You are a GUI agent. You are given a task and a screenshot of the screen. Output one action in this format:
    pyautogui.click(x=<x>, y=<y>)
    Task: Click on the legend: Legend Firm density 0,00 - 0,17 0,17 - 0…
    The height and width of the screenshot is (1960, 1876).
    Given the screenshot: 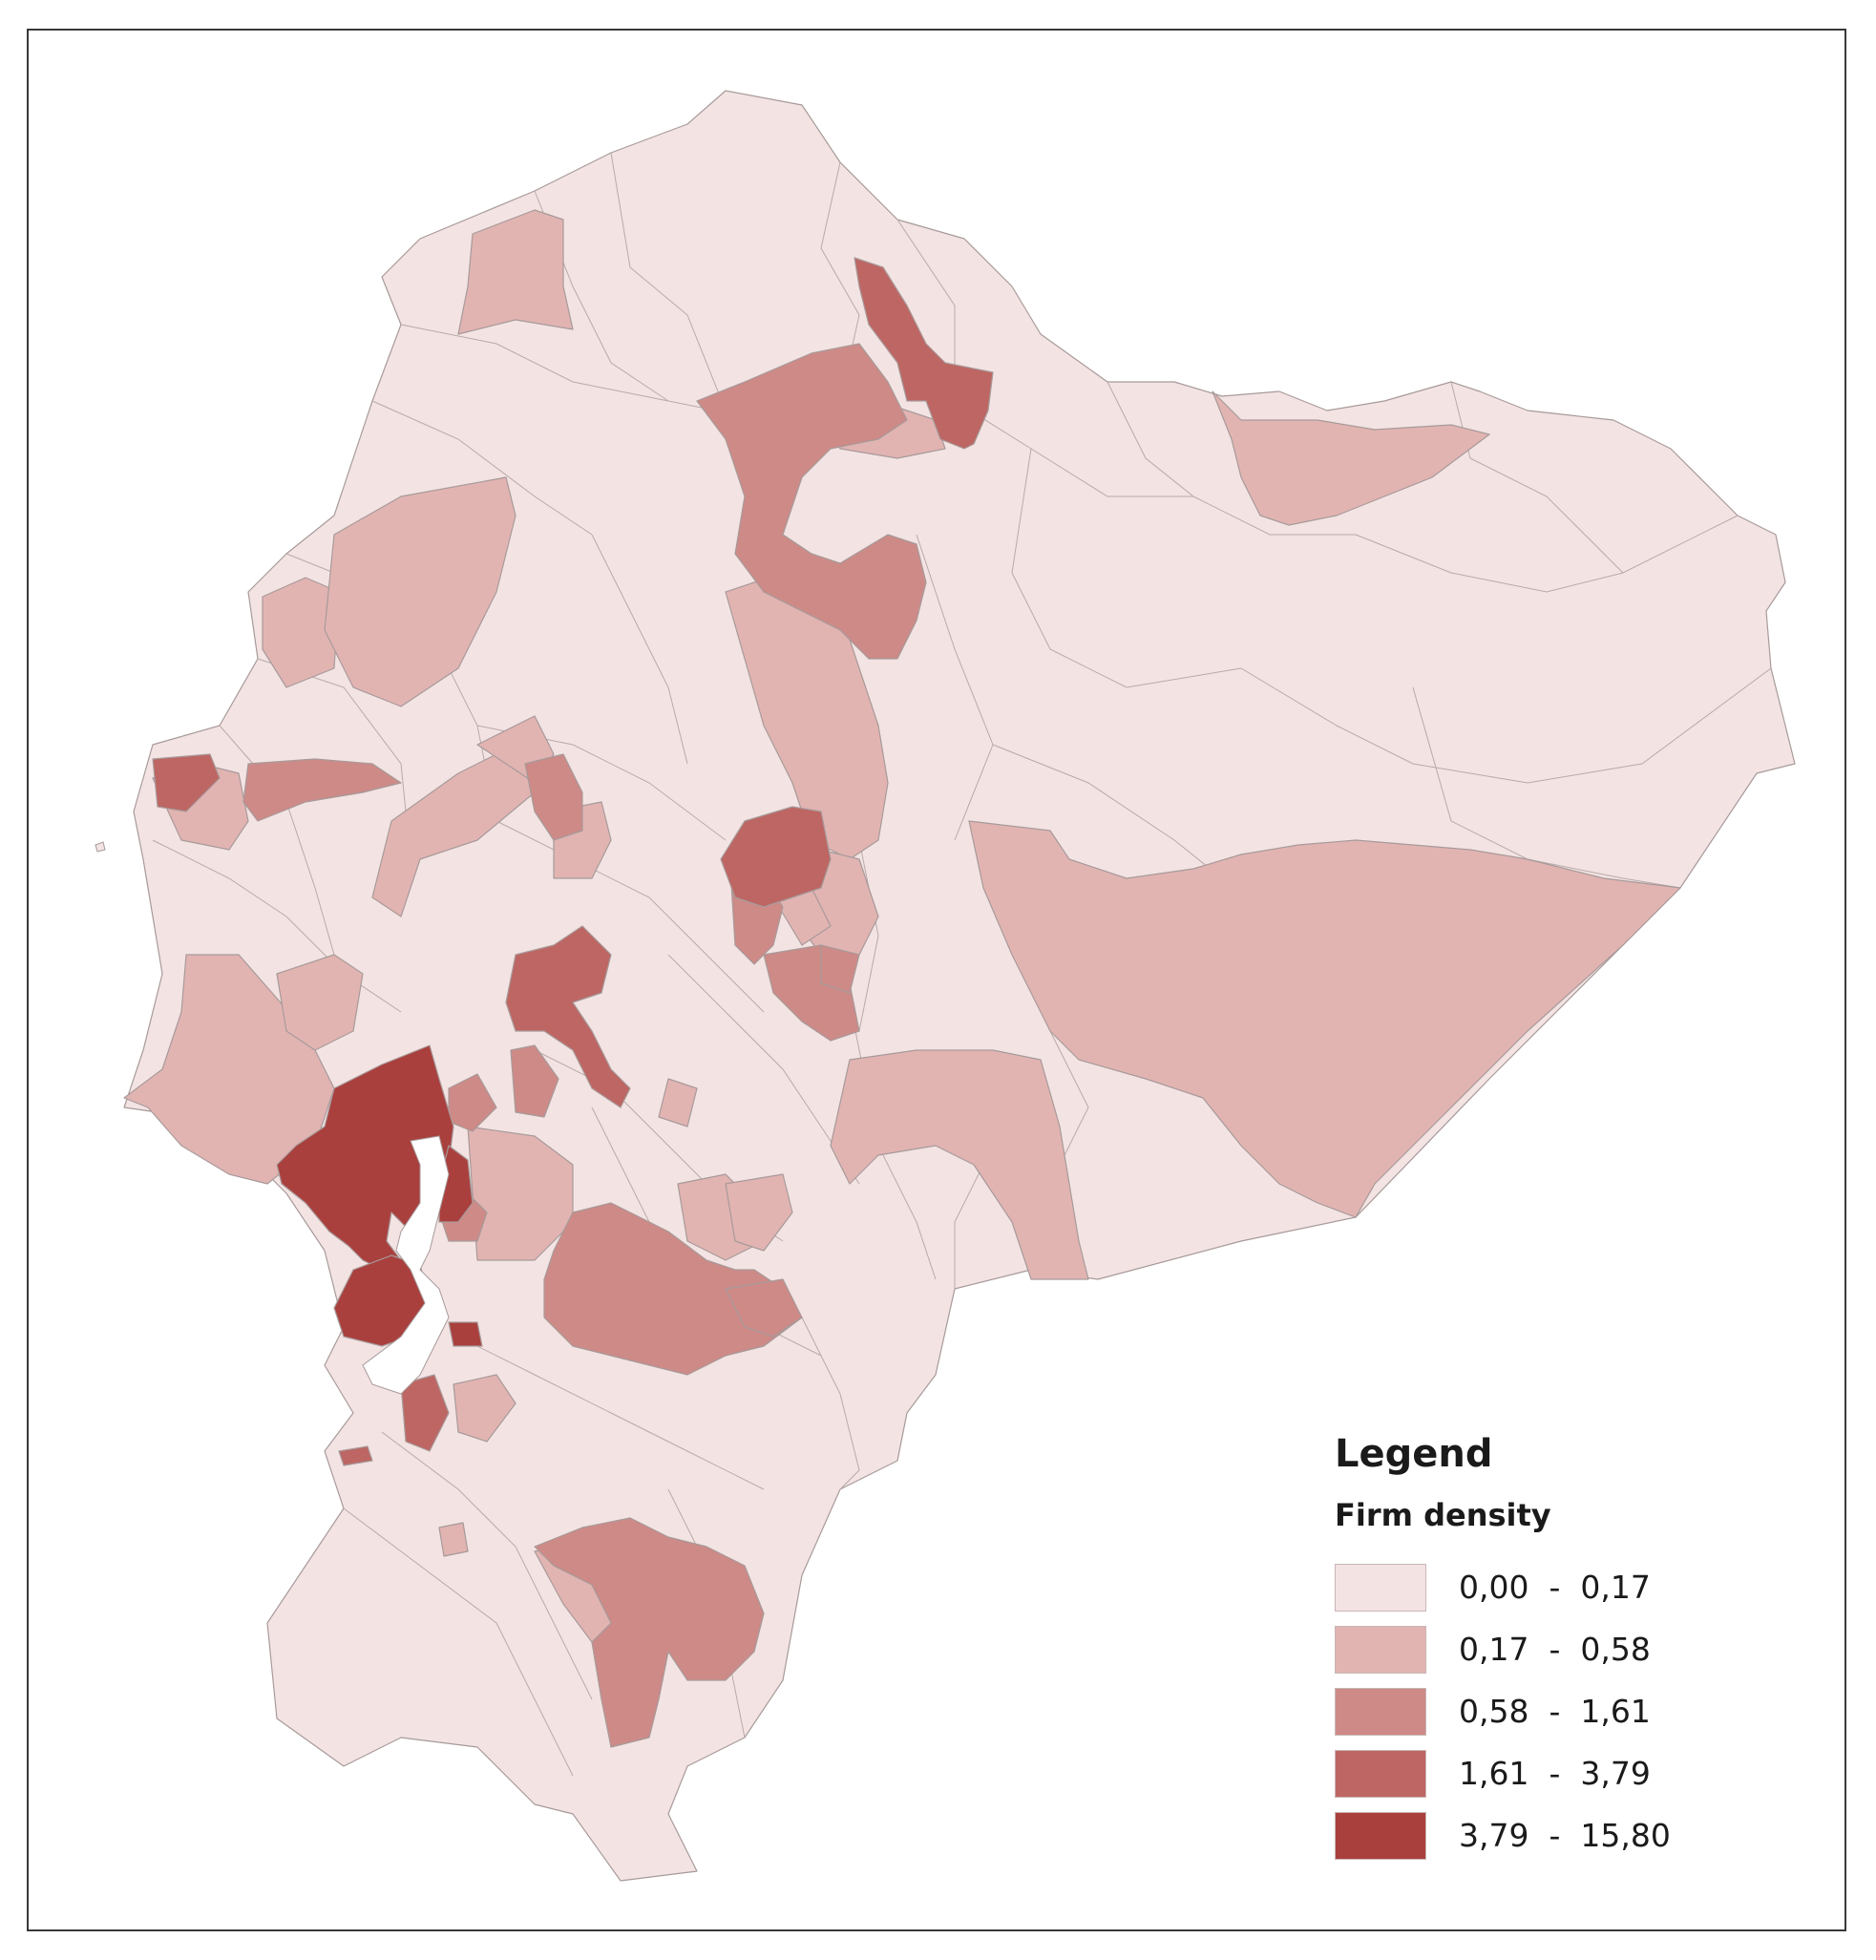 What is the action you would take?
    pyautogui.click(x=1526, y=1649)
    